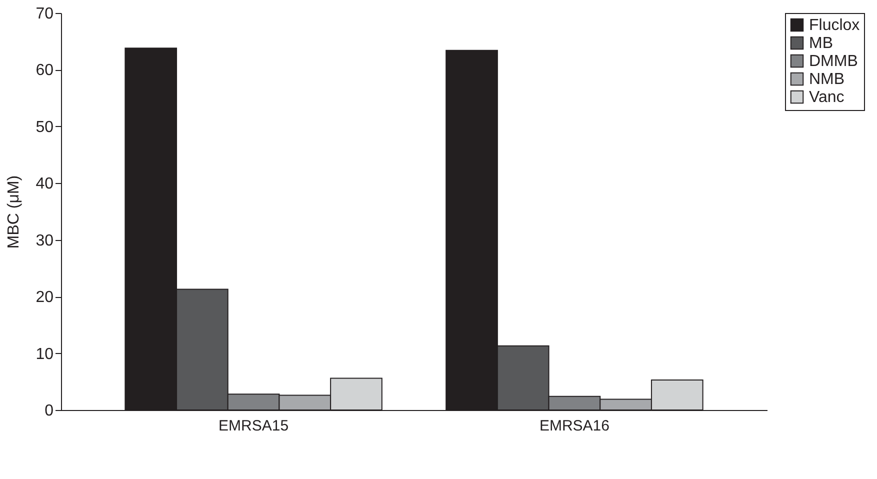 The width and height of the screenshot is (877, 479). What do you see at coordinates (49, 411) in the screenshot?
I see `y-tick-label: 0` at bounding box center [49, 411].